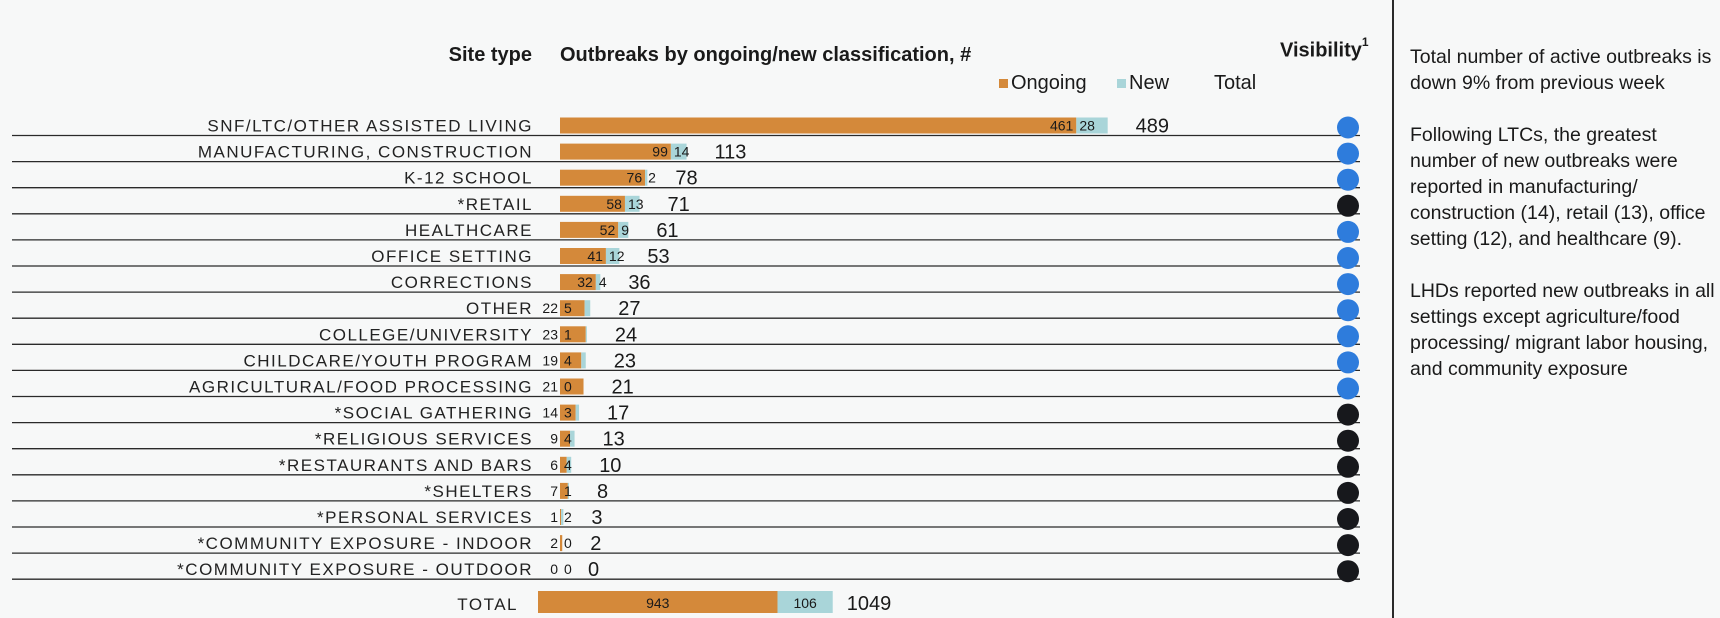  Describe the element at coordinates (554, 517) in the screenshot. I see `bar-ongoing-label: 1` at that location.